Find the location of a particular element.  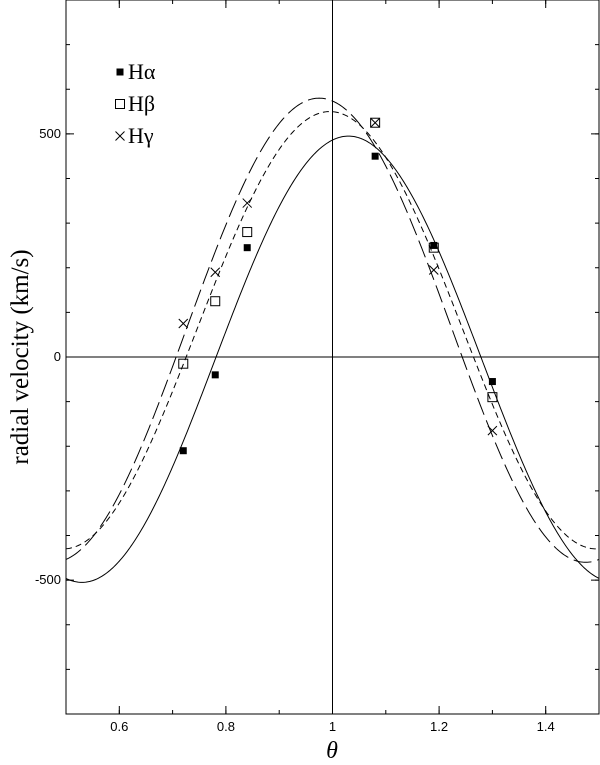

y-tick-label: 0 is located at coordinates (57, 356).